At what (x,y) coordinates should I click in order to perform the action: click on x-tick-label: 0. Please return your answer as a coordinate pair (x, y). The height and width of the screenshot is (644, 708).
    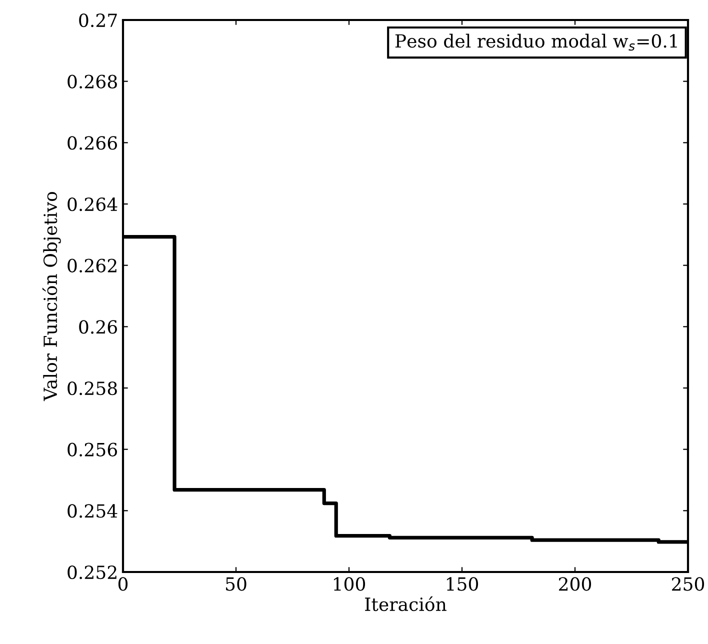
    Looking at the image, I should click on (123, 584).